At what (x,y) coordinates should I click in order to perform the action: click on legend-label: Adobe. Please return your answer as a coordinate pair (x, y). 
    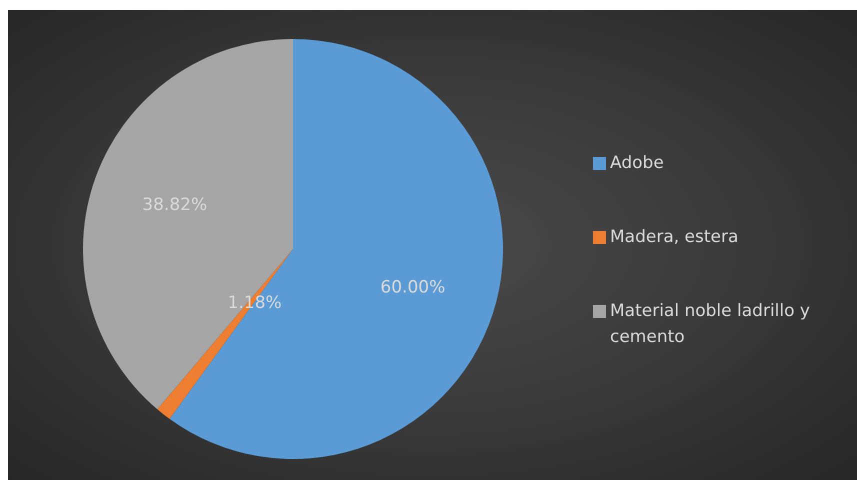
    Looking at the image, I should click on (637, 163).